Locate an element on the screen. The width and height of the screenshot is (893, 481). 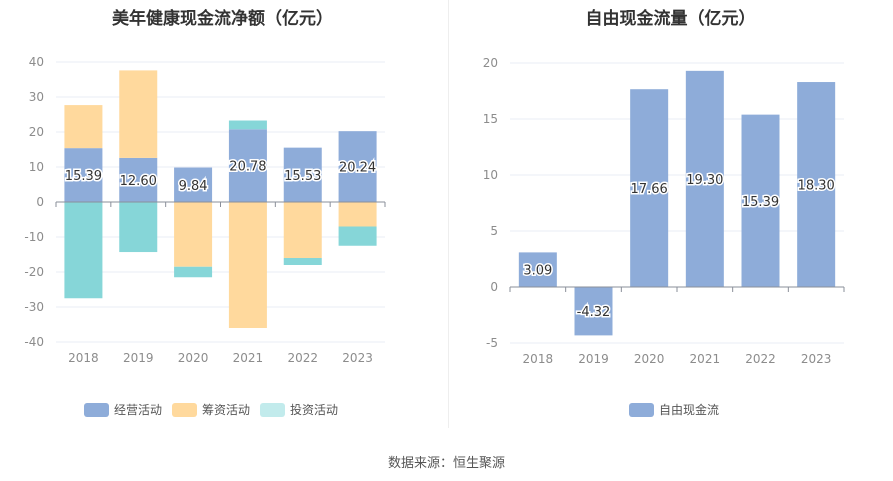
cashflow-xtick-label: 2019 is located at coordinates (138, 358).